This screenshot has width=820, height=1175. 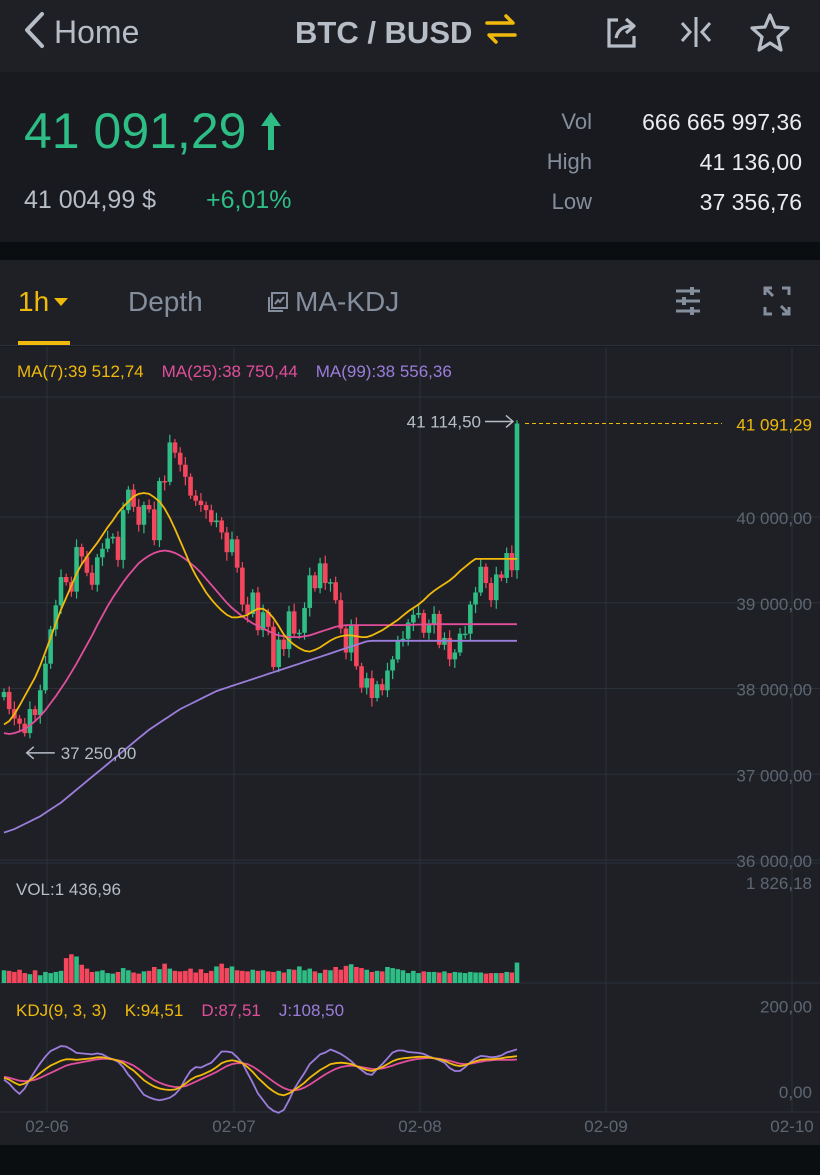 What do you see at coordinates (605, 1126) in the screenshot?
I see `x-tick-label: 02-09` at bounding box center [605, 1126].